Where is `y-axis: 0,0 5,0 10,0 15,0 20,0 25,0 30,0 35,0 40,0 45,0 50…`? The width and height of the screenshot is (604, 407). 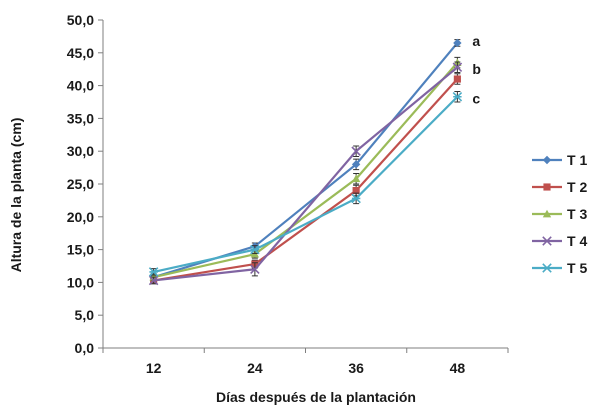 y-axis: 0,0 5,0 10,0 15,0 20,0 25,0 30,0 35,0 40,0 45,0 50… is located at coordinates (85, 184).